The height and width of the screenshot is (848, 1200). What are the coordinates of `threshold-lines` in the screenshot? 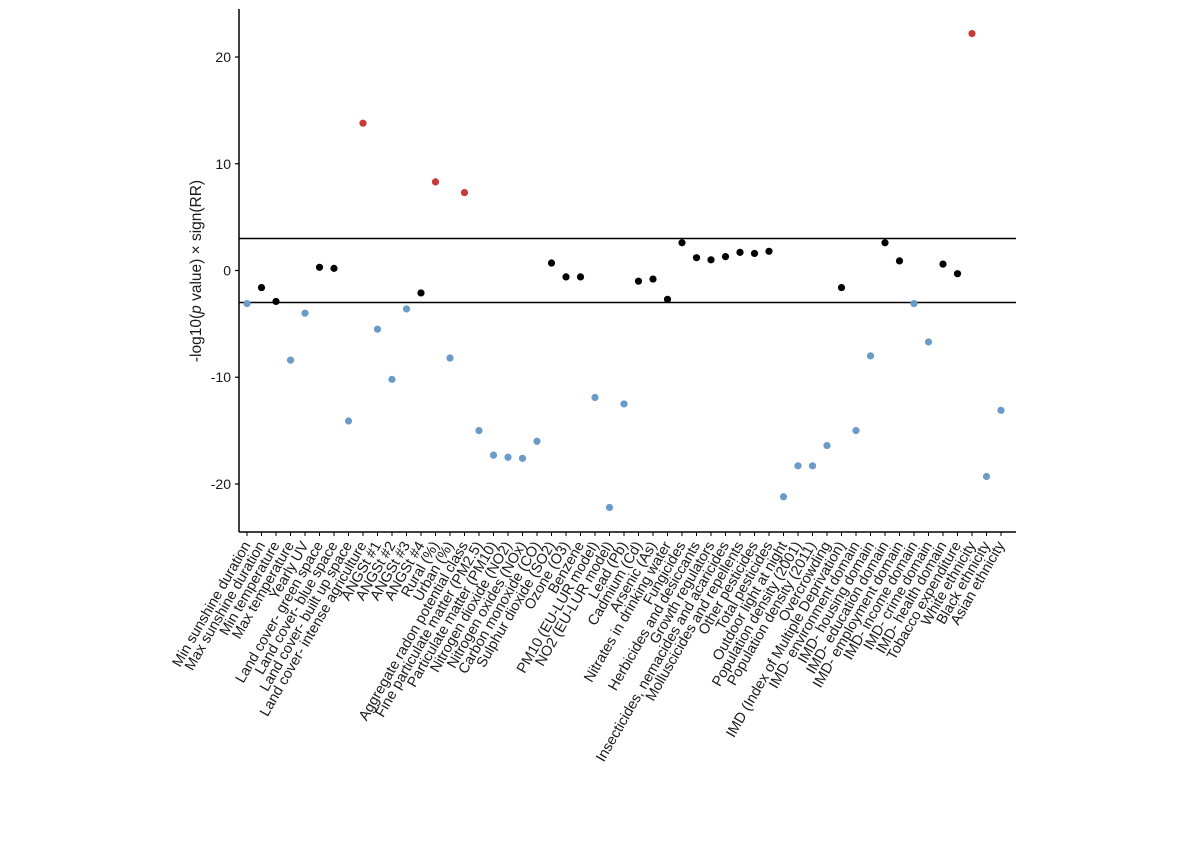 It's located at (627, 270).